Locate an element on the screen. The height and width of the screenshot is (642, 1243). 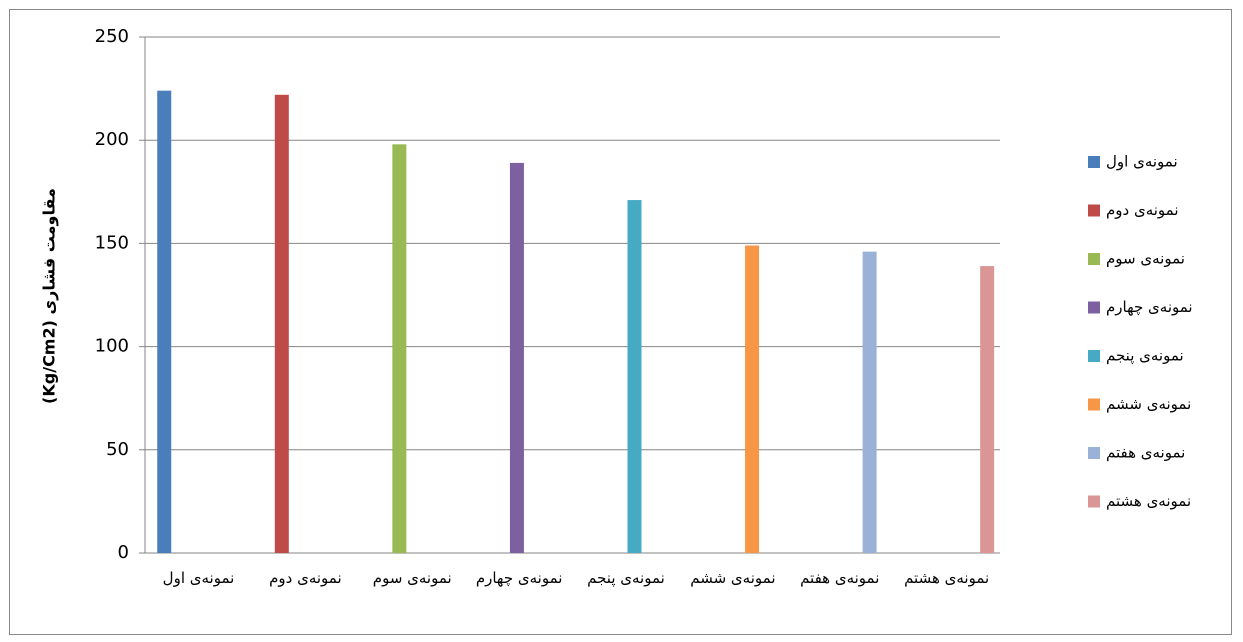
legend-label: نمونه‌ی دوم is located at coordinates (1142, 210).